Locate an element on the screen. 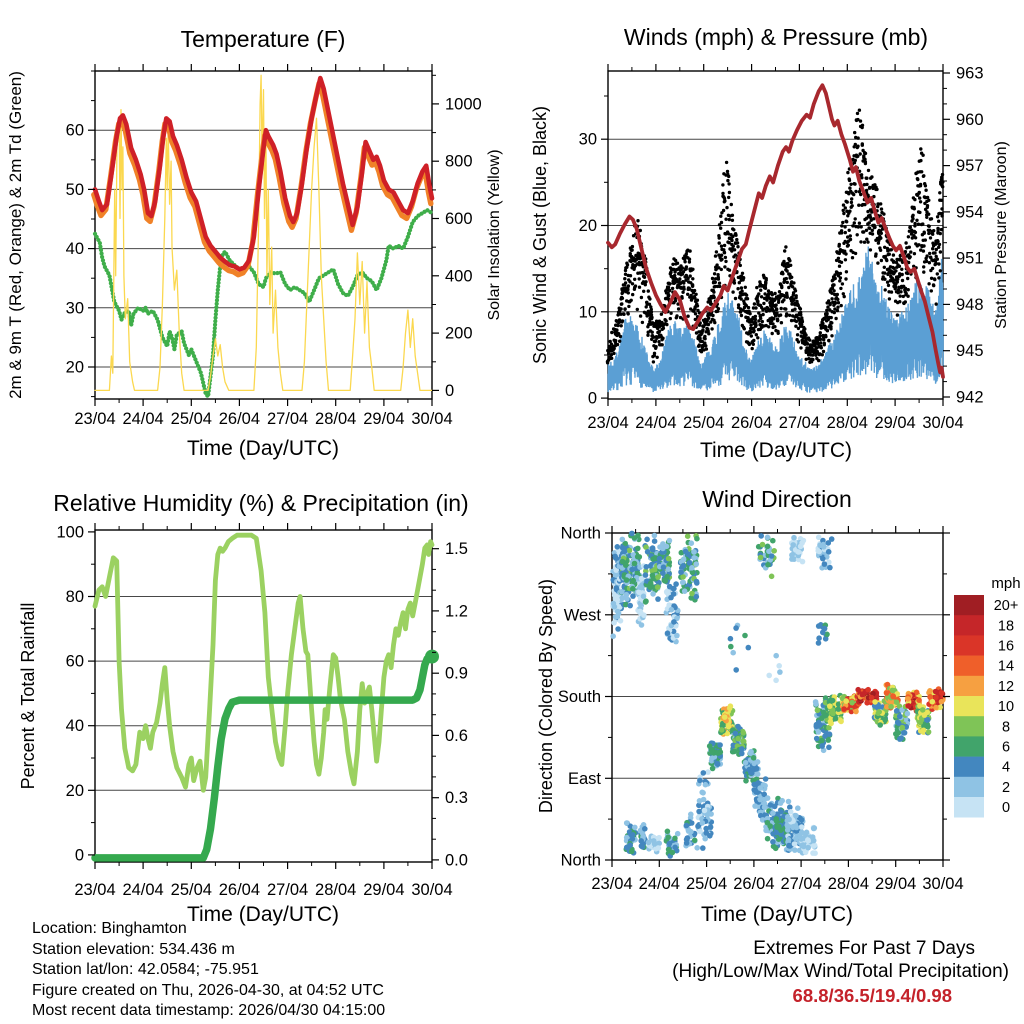 This screenshot has width=1024, height=1024. svg-text: 6 is located at coordinates (1006, 748).